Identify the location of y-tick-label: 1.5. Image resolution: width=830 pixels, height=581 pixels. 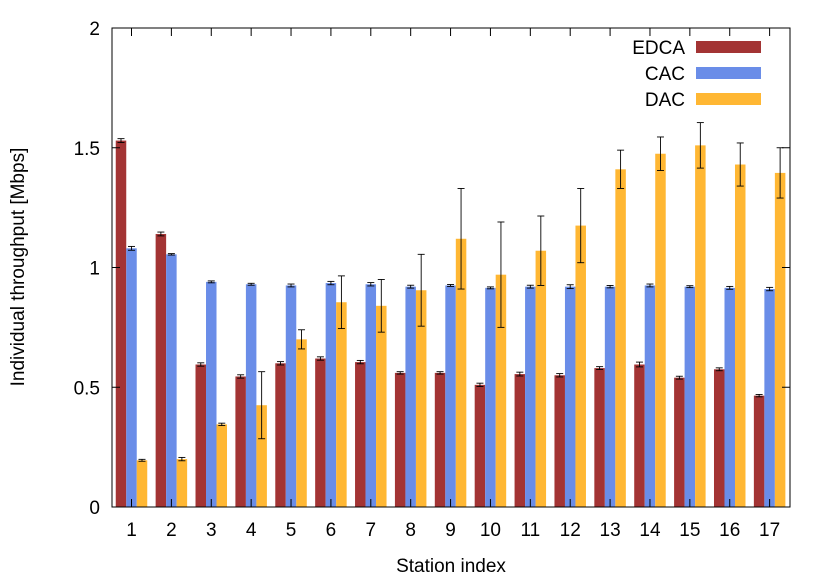
(87, 149).